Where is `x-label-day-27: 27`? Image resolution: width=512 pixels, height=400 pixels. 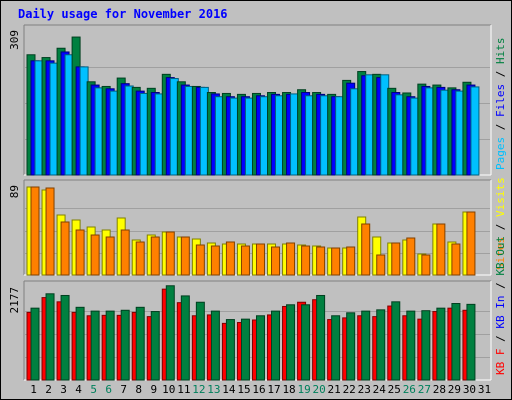 x-label-day-27: 27 is located at coordinates (424, 389).